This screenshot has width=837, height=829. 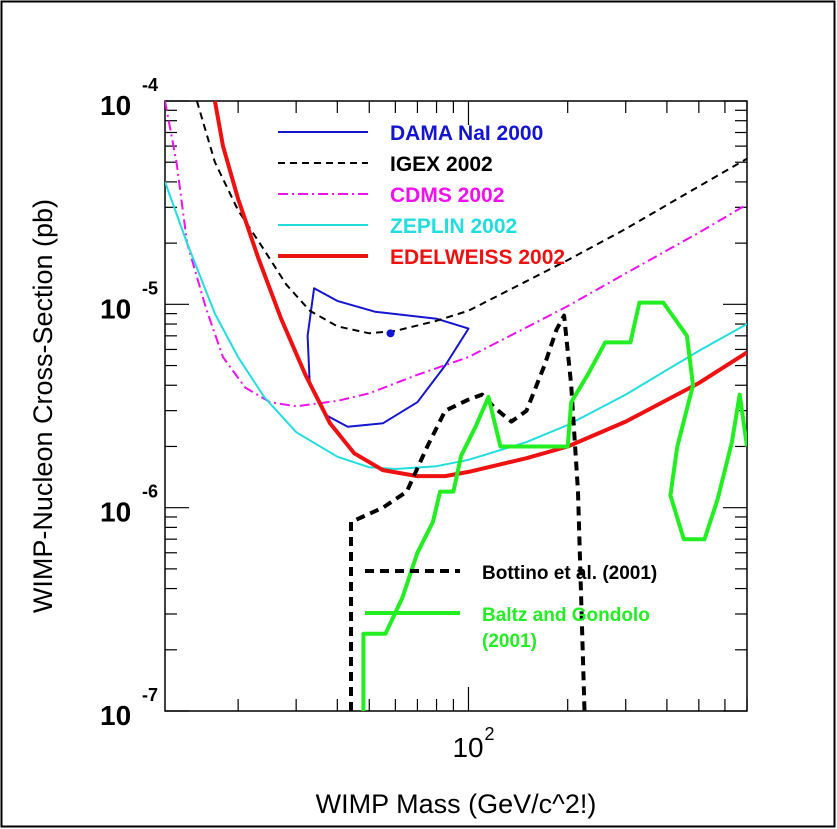 I want to click on theory-legend-item: Baltz and Gondolo (2001), so click(x=507, y=628).